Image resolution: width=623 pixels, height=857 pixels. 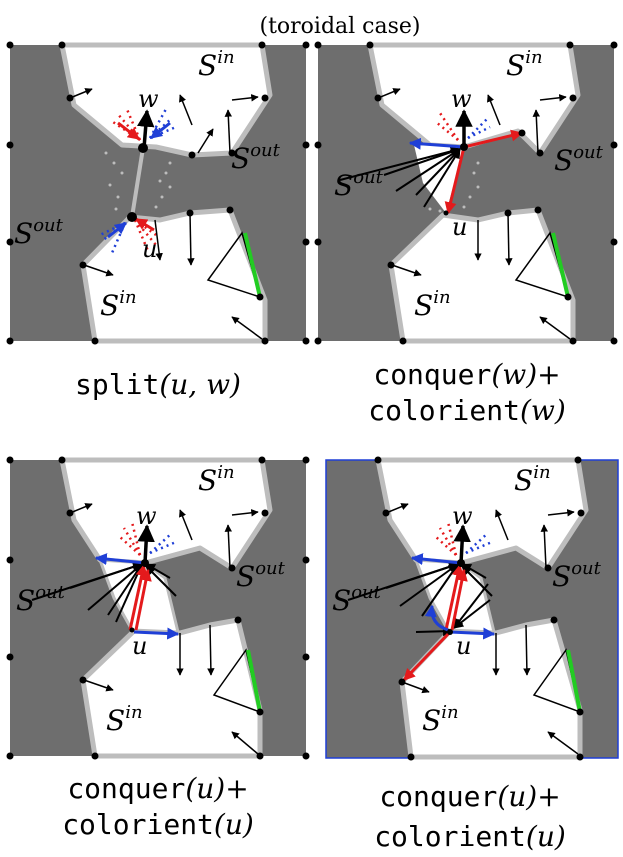 I want to click on red-arrow-down, so click(x=455, y=180).